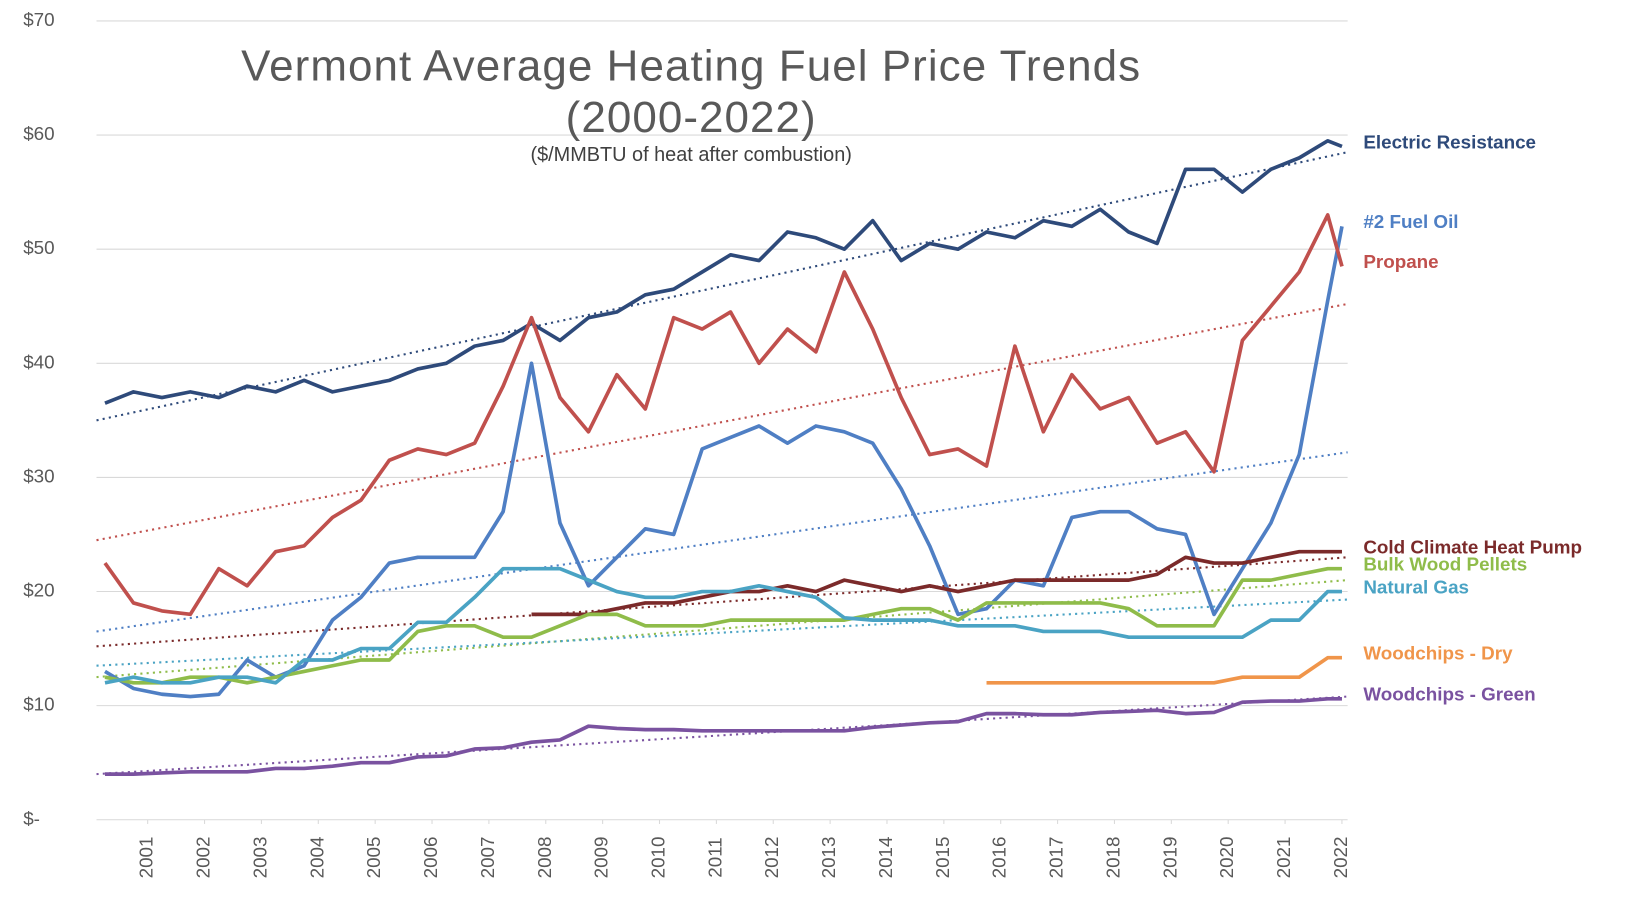 The width and height of the screenshot is (1642, 914). Describe the element at coordinates (828, 858) in the screenshot. I see `x-tick-label: 2013` at that location.